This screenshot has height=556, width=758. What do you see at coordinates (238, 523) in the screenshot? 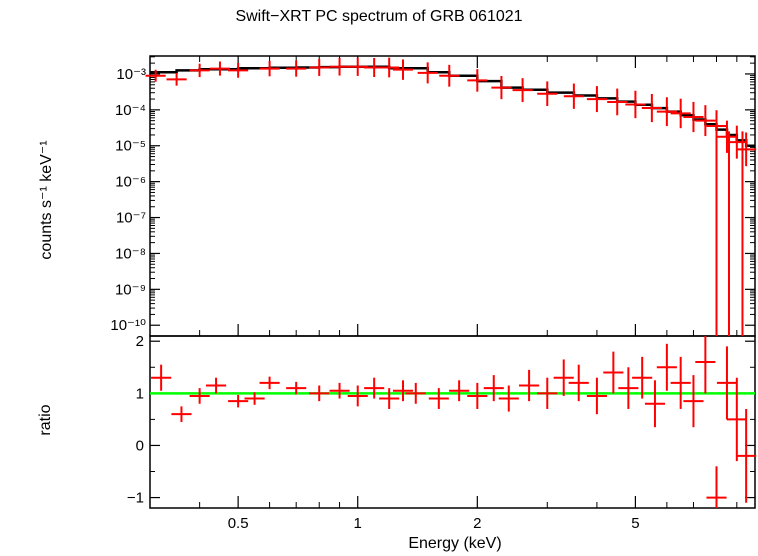
I see `x-tick-label: 0.5` at bounding box center [238, 523].